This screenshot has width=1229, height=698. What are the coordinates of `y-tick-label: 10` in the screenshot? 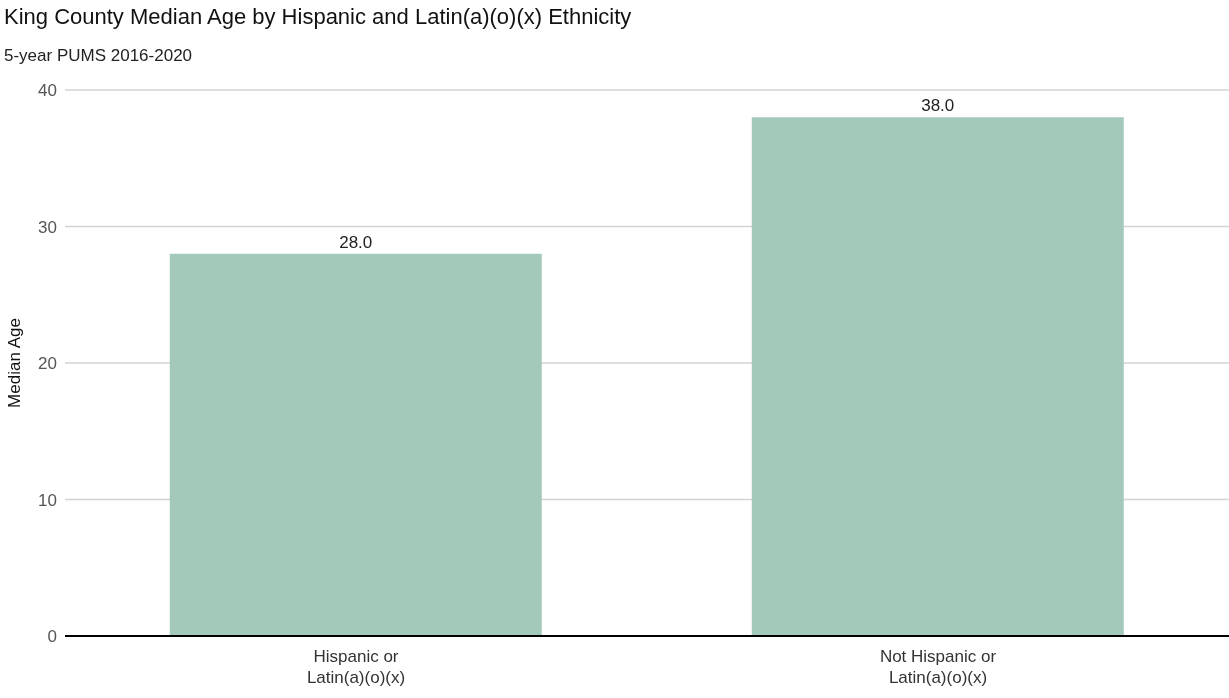 It's located at (47, 500).